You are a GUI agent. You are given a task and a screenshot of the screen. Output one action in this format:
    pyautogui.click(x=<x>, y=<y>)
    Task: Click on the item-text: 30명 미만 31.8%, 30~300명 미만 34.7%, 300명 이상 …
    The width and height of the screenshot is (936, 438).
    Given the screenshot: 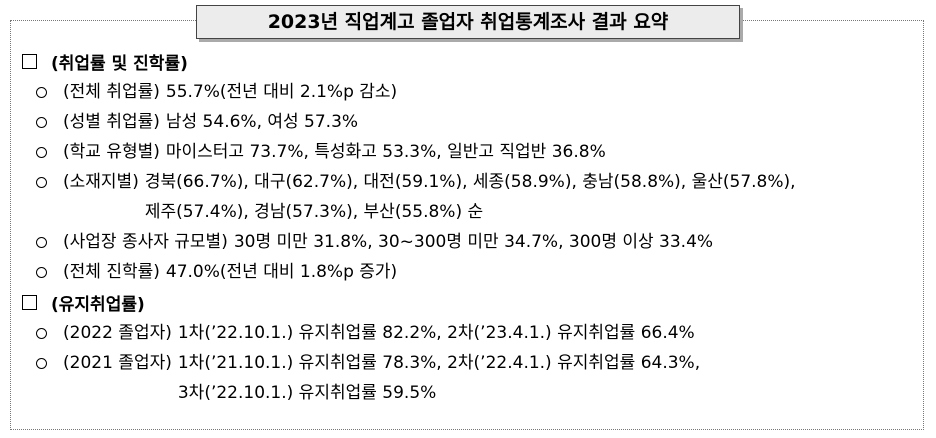 What is the action you would take?
    pyautogui.click(x=473, y=242)
    